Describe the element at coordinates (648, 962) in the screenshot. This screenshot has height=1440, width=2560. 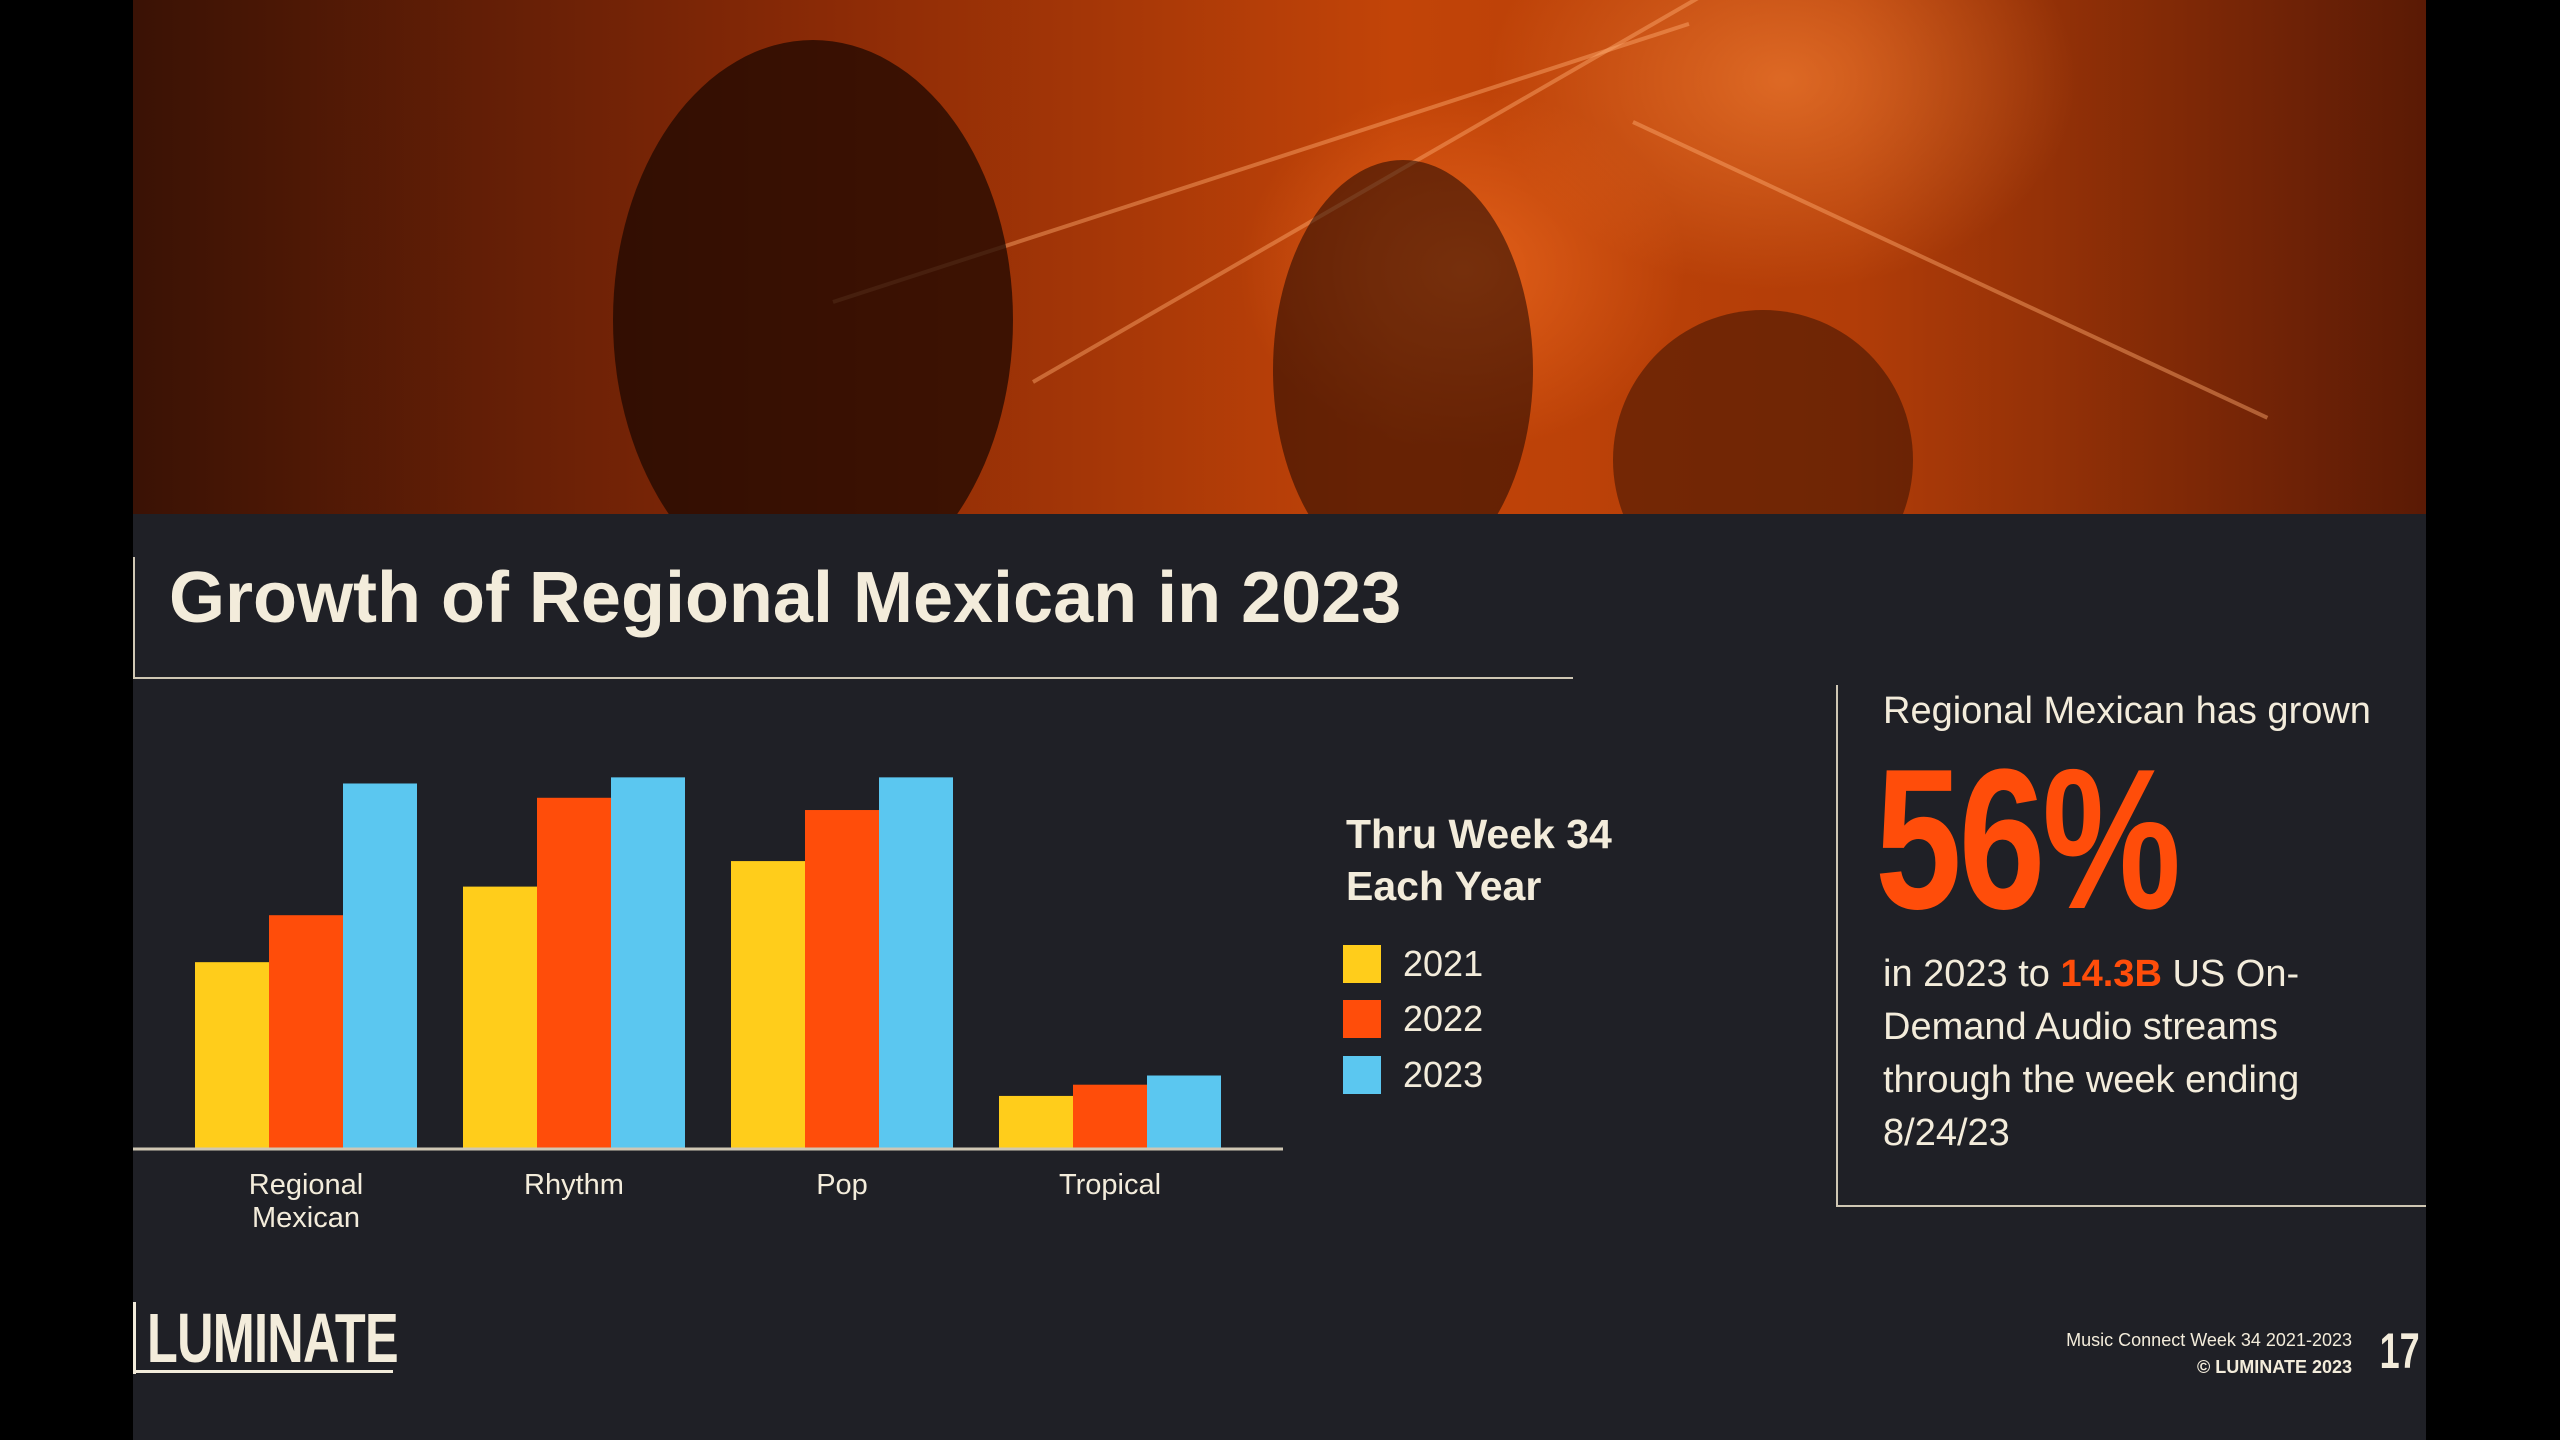
I see `bar-2023-rhythm` at that location.